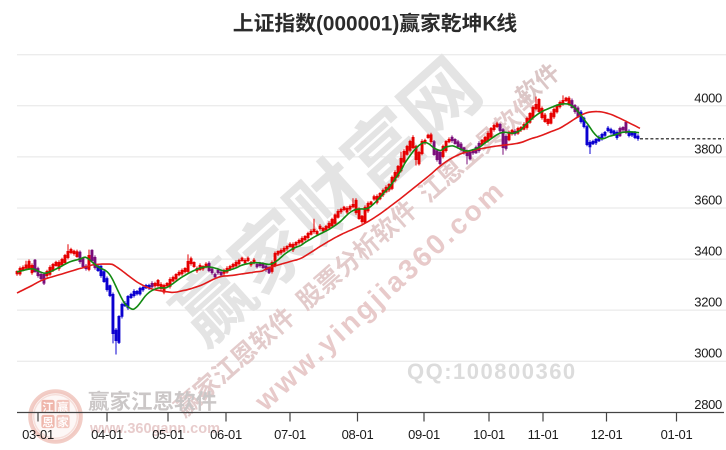 Image resolution: width=726 pixels, height=450 pixels. I want to click on svg-text: www.360gann.com, so click(154, 429).